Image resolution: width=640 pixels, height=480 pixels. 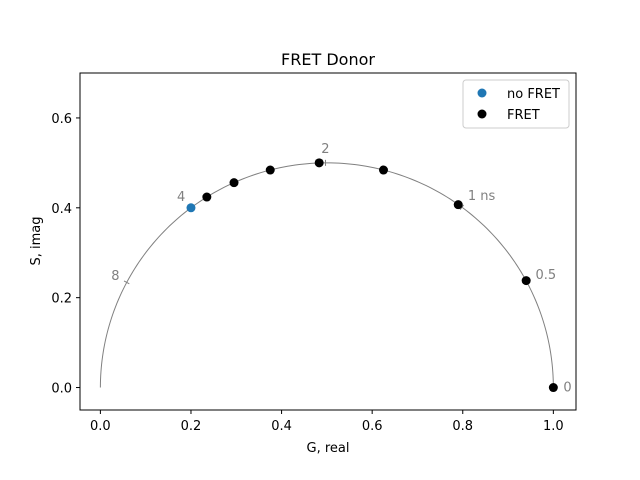 I want to click on x-tick-label: 0.2, so click(x=191, y=426).